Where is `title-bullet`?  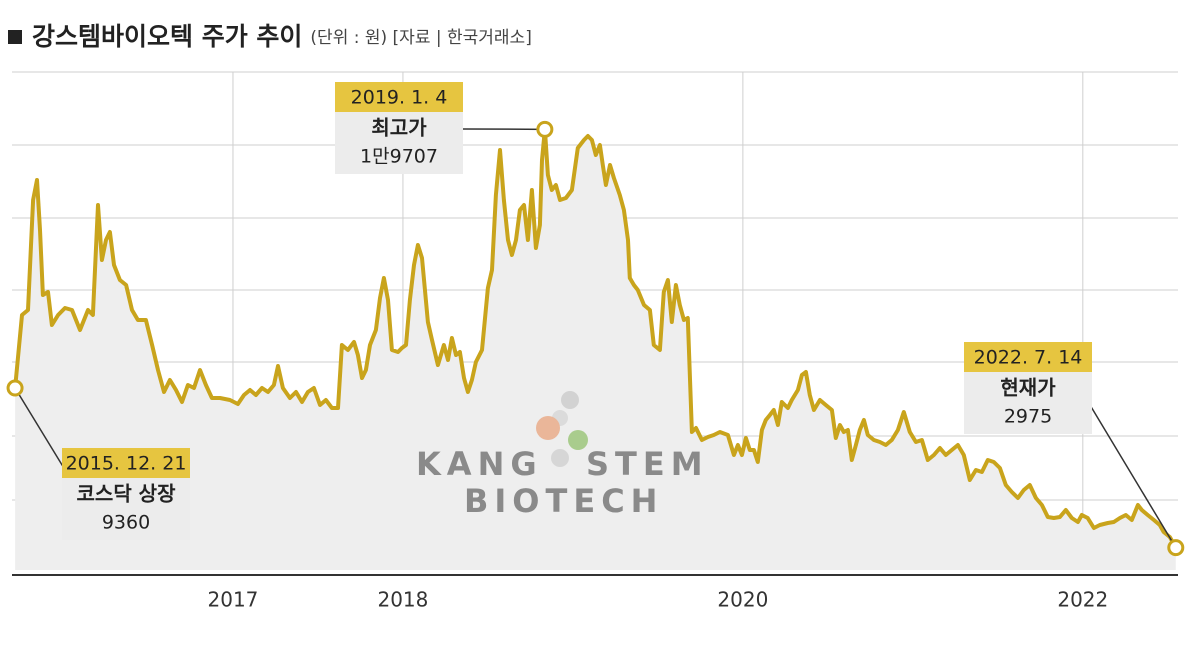
title-bullet is located at coordinates (15, 37).